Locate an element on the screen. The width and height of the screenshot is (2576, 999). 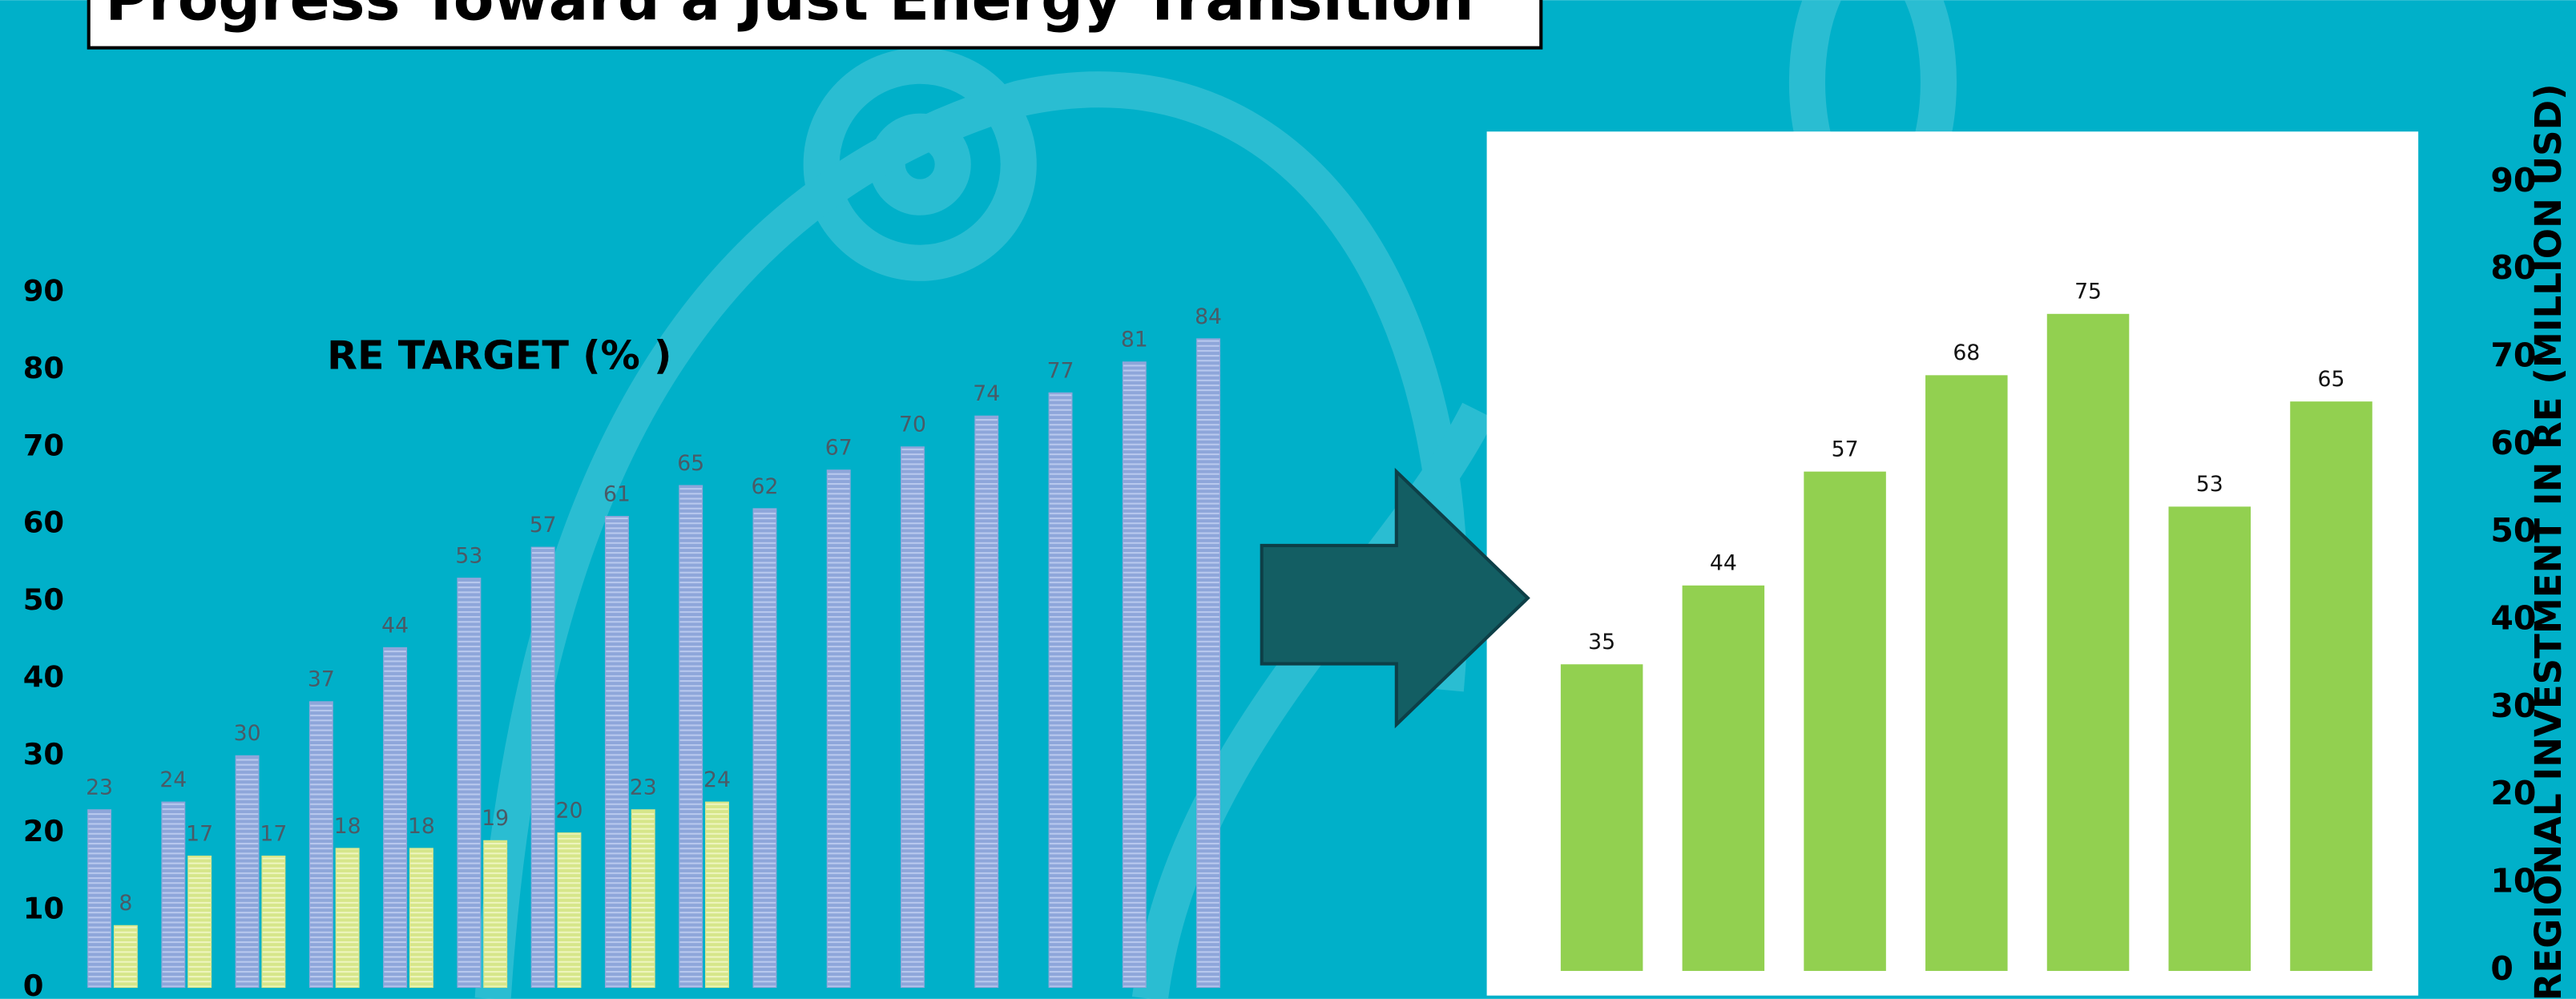
data-label: 75 is located at coordinates (2088, 292).